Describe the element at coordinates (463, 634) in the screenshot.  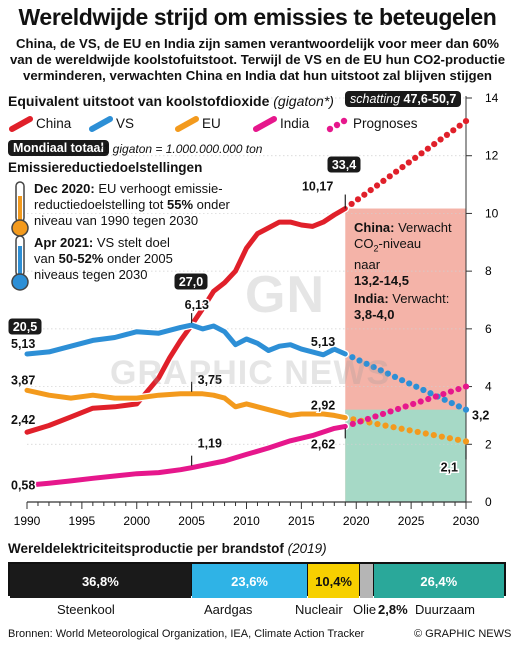
I see `copyright: © GRAPHIC NEWS` at that location.